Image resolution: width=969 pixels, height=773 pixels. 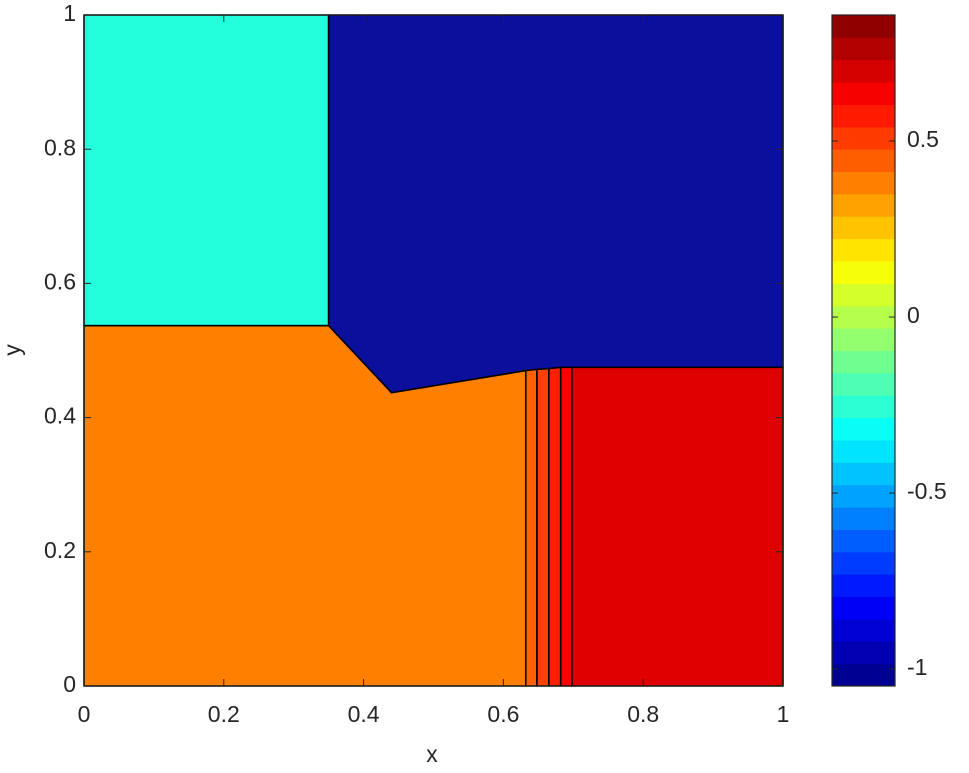 What do you see at coordinates (503, 714) in the screenshot?
I see `x-tick-label: 0.6` at bounding box center [503, 714].